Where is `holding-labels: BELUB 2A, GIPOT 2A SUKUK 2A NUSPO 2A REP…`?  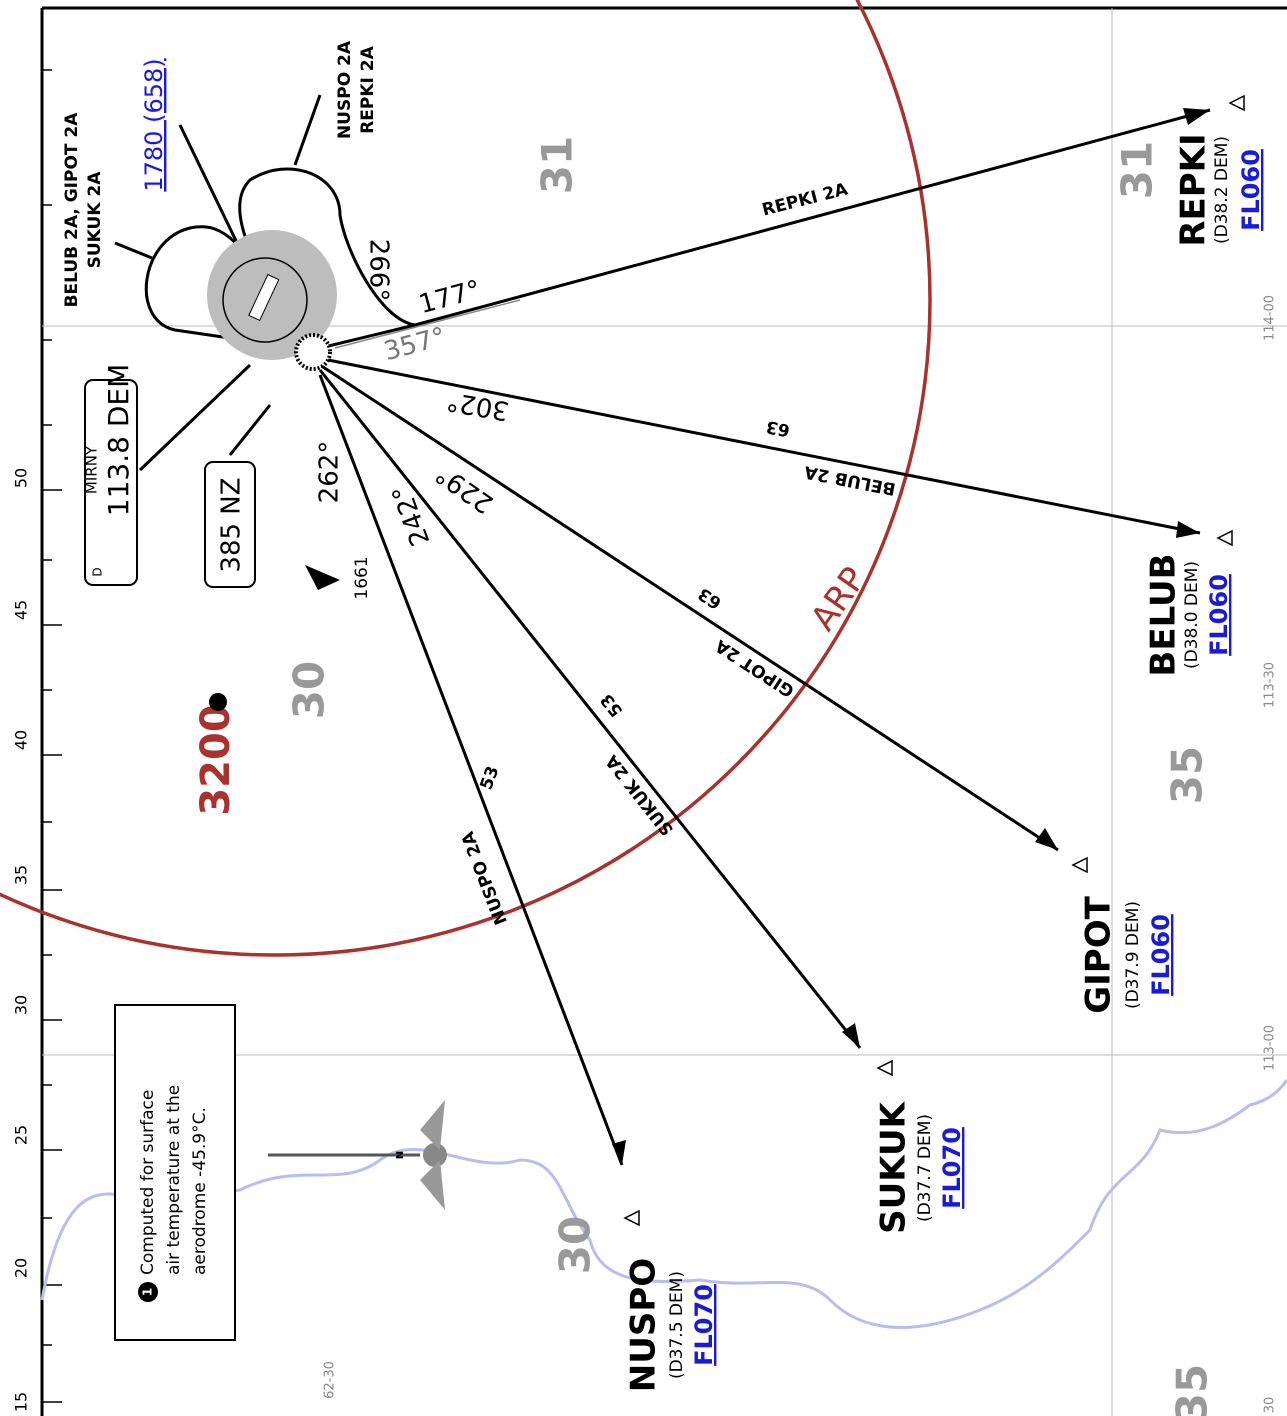 holding-labels: BELUB 2A, GIPOT 2A SUKUK 2A NUSPO 2A REP… is located at coordinates (220, 173).